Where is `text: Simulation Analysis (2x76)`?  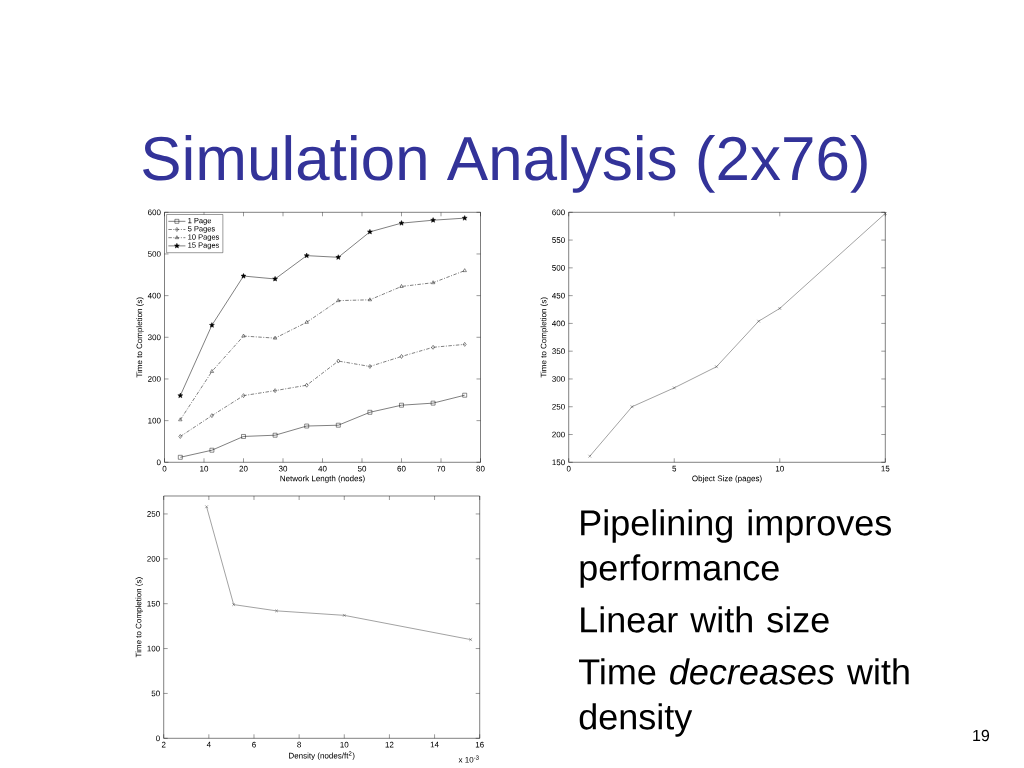
text: Simulation Analysis (2x76) is located at coordinates (505, 164).